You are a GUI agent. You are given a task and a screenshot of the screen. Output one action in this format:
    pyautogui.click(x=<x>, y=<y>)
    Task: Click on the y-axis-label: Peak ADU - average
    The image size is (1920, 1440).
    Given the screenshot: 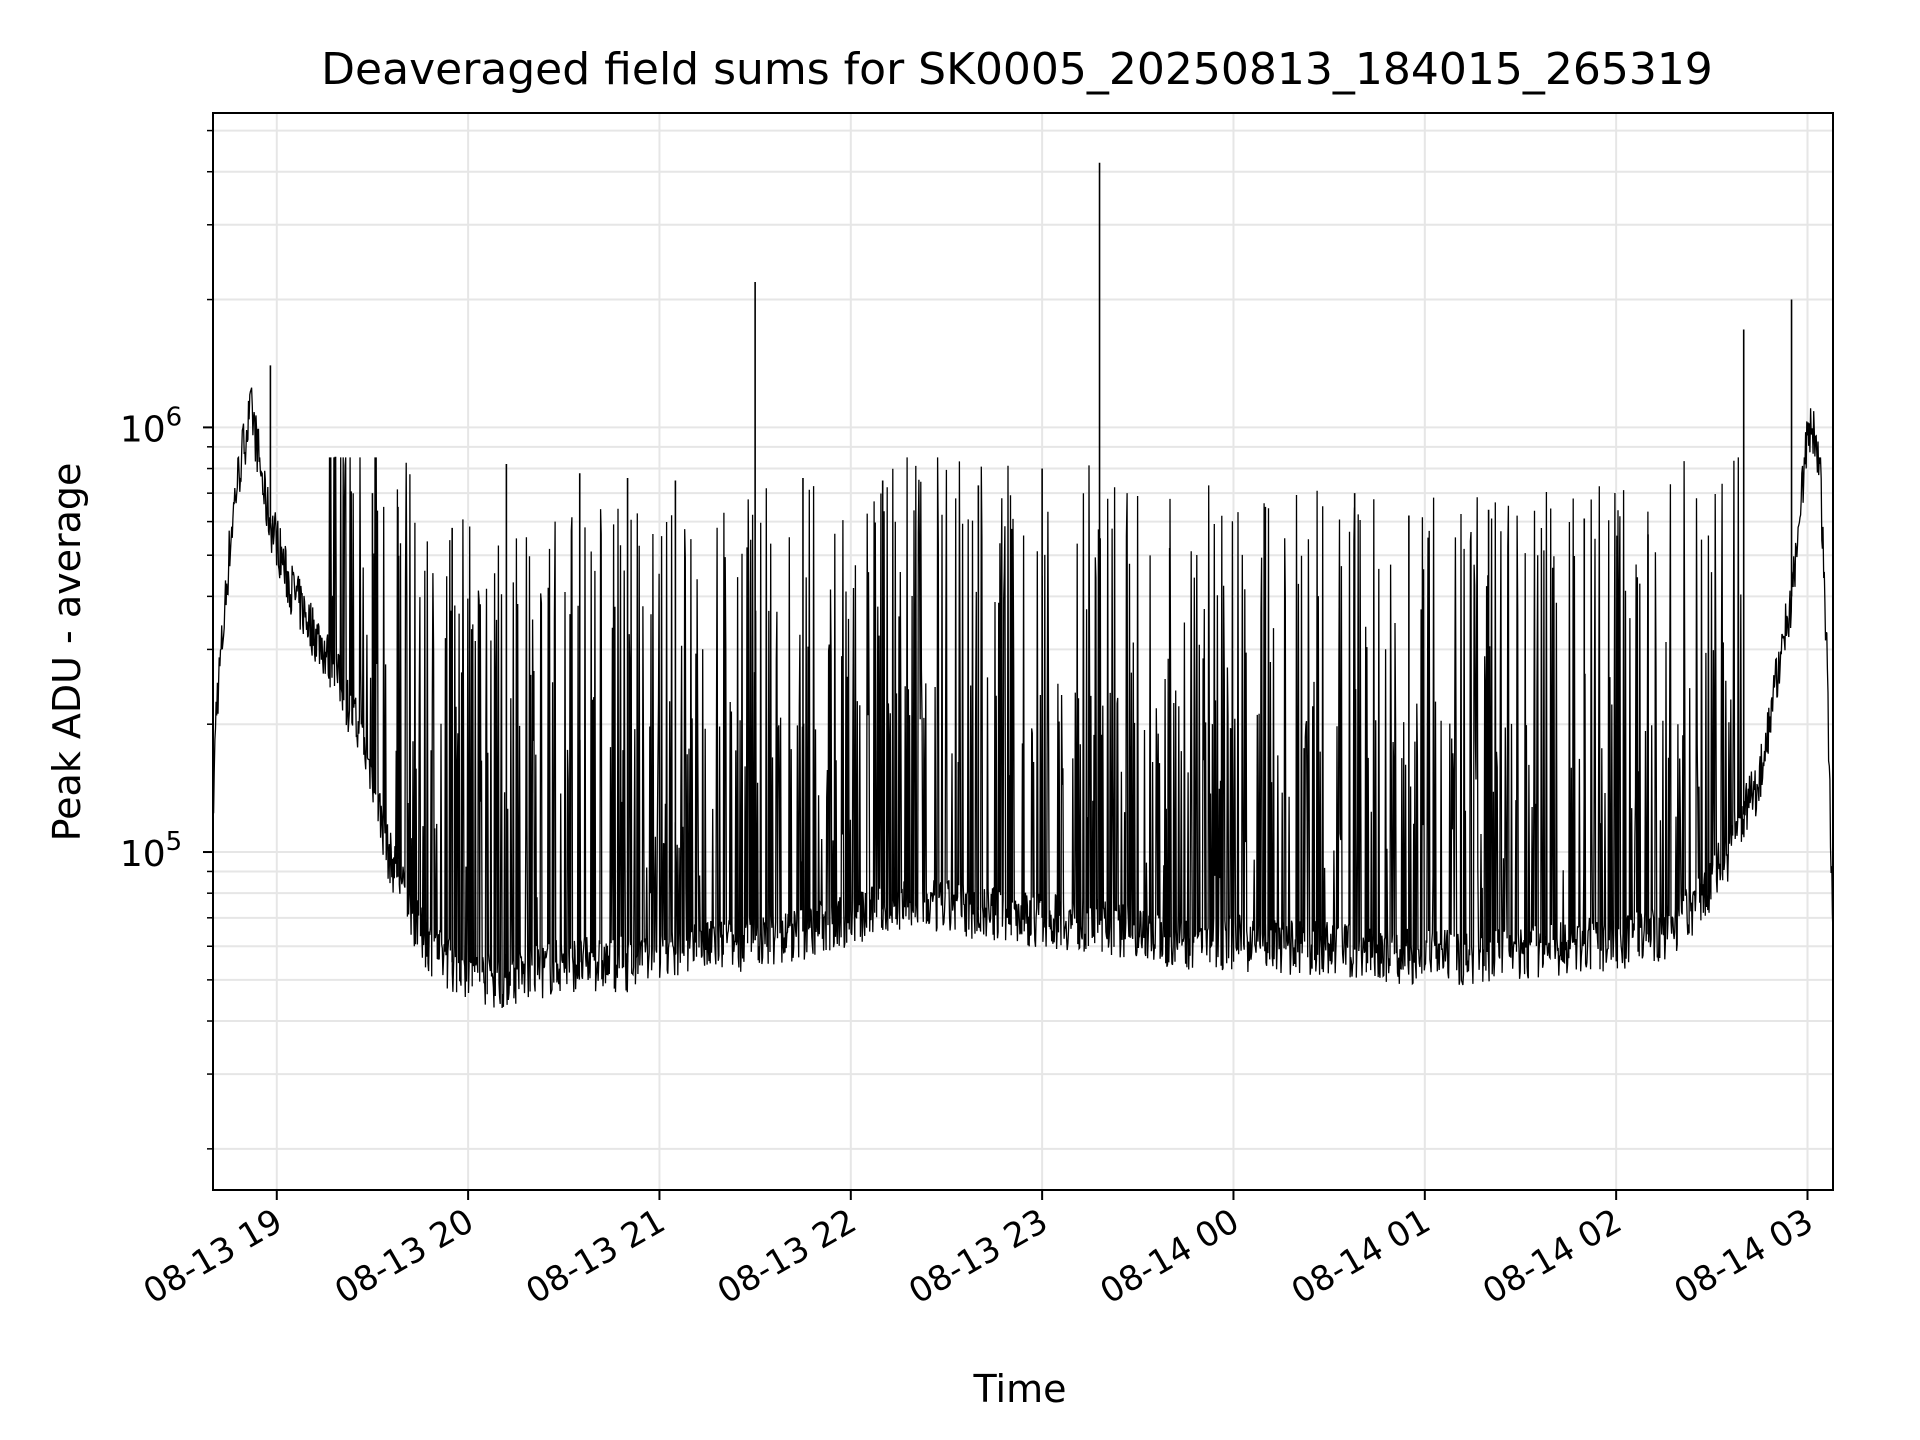 What is the action you would take?
    pyautogui.click(x=67, y=652)
    